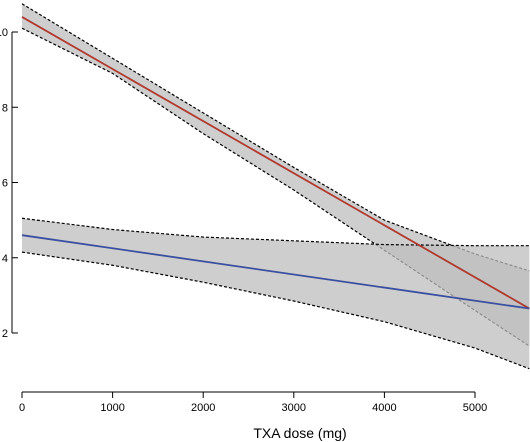  Describe the element at coordinates (203, 408) in the screenshot. I see `x-tick-label-2000: 2000` at that location.